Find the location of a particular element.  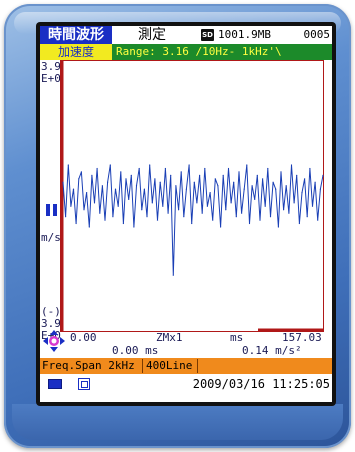

mode-label: 時間波形 is located at coordinates (76, 35).